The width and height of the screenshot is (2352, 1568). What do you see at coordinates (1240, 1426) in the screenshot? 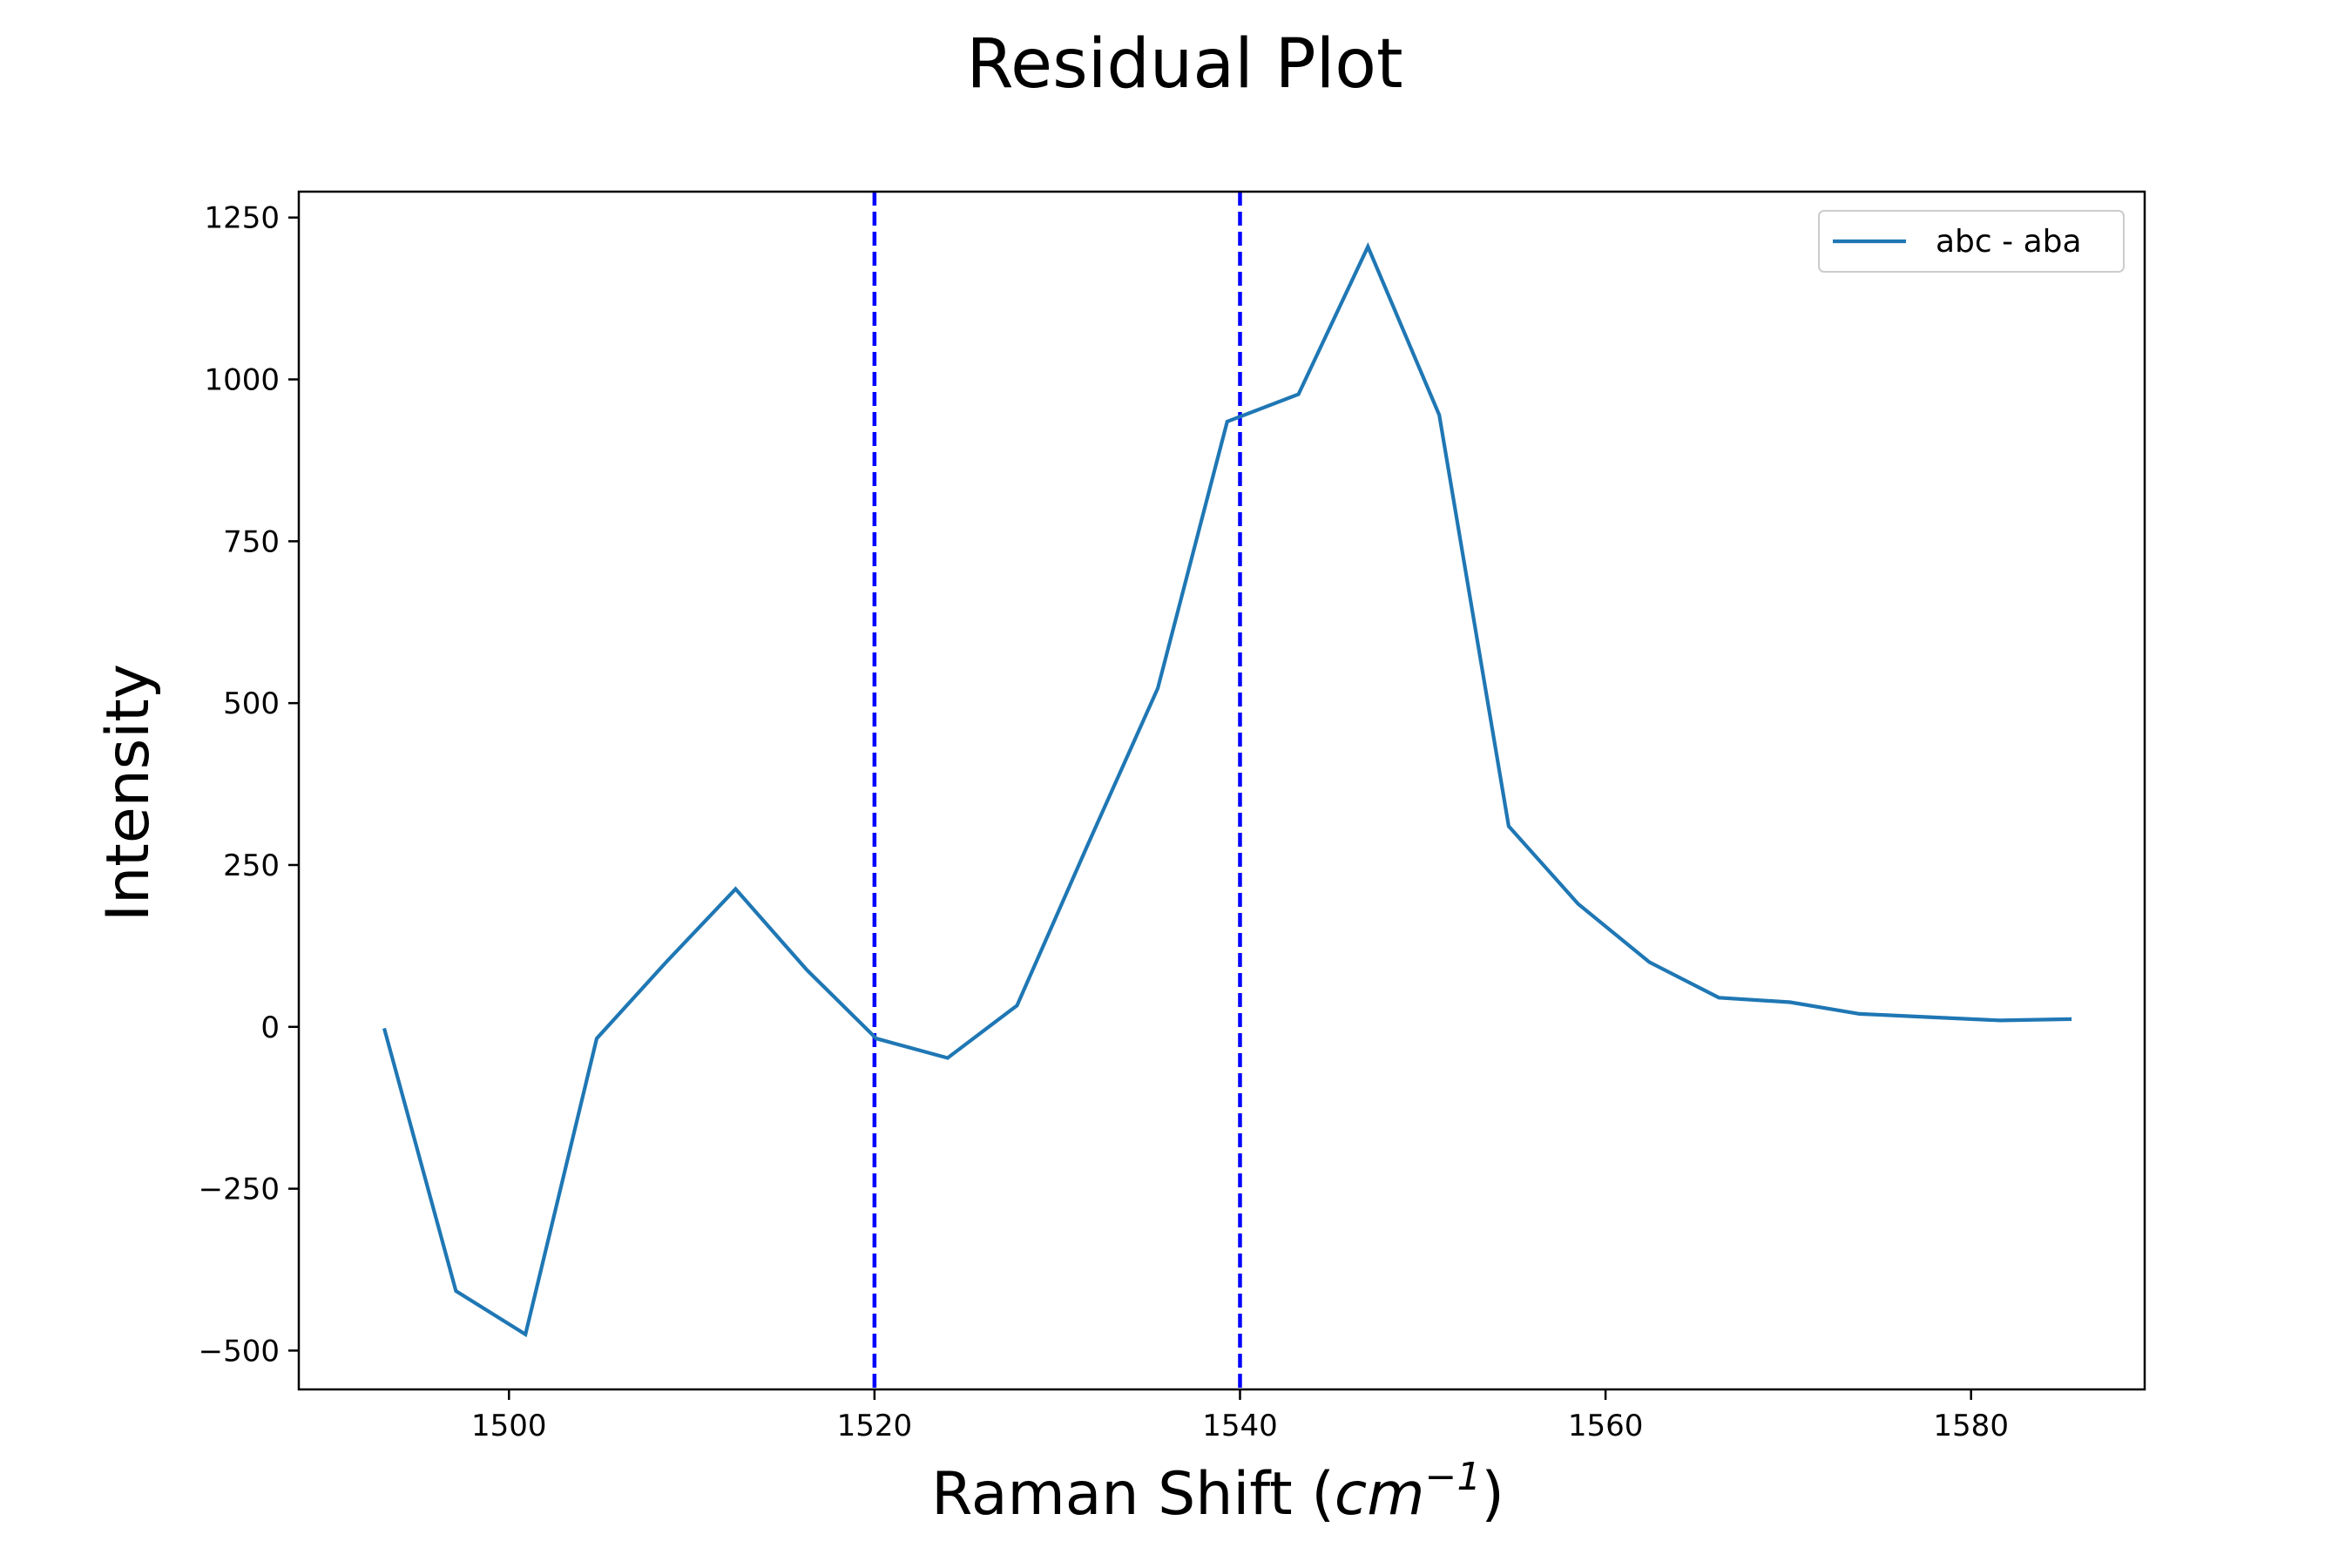
I see `x-tick-label: 1540` at bounding box center [1240, 1426].